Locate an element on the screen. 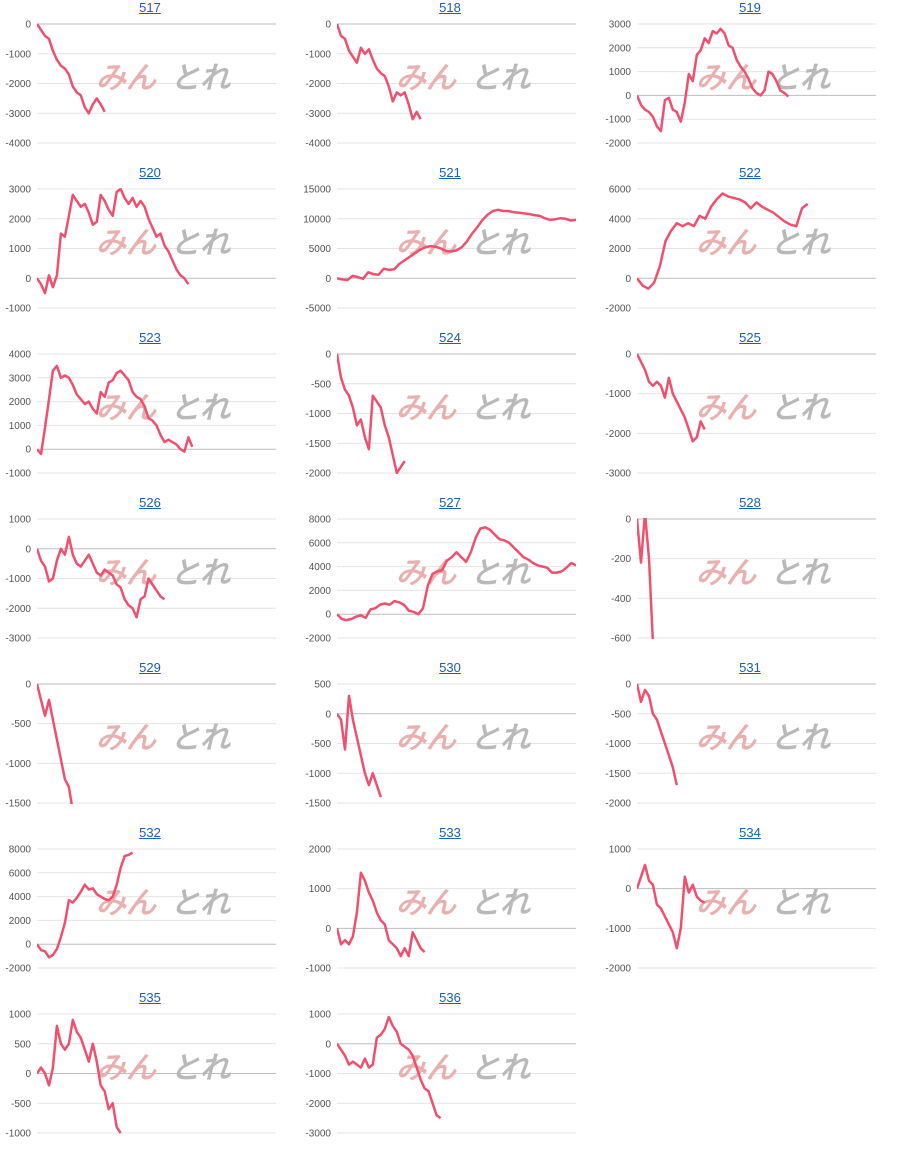 The width and height of the screenshot is (900, 1155). y-tick-label: -200 is located at coordinates (621, 559).